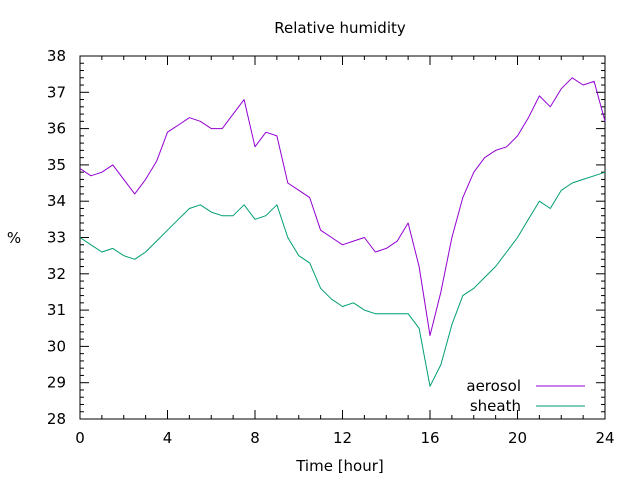 The width and height of the screenshot is (640, 480). I want to click on y-tick-label: 38, so click(56, 56).